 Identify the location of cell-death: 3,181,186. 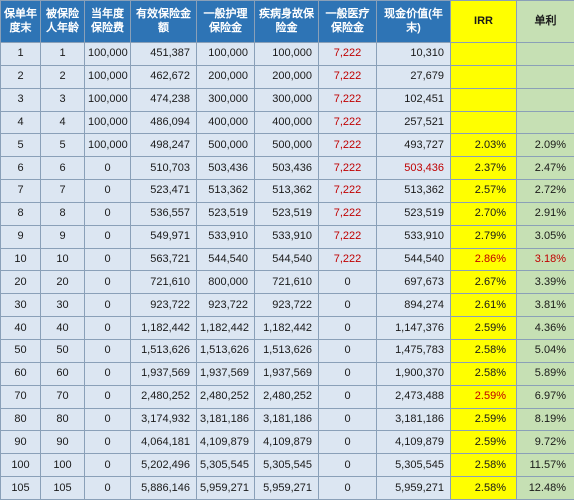
(286, 419).